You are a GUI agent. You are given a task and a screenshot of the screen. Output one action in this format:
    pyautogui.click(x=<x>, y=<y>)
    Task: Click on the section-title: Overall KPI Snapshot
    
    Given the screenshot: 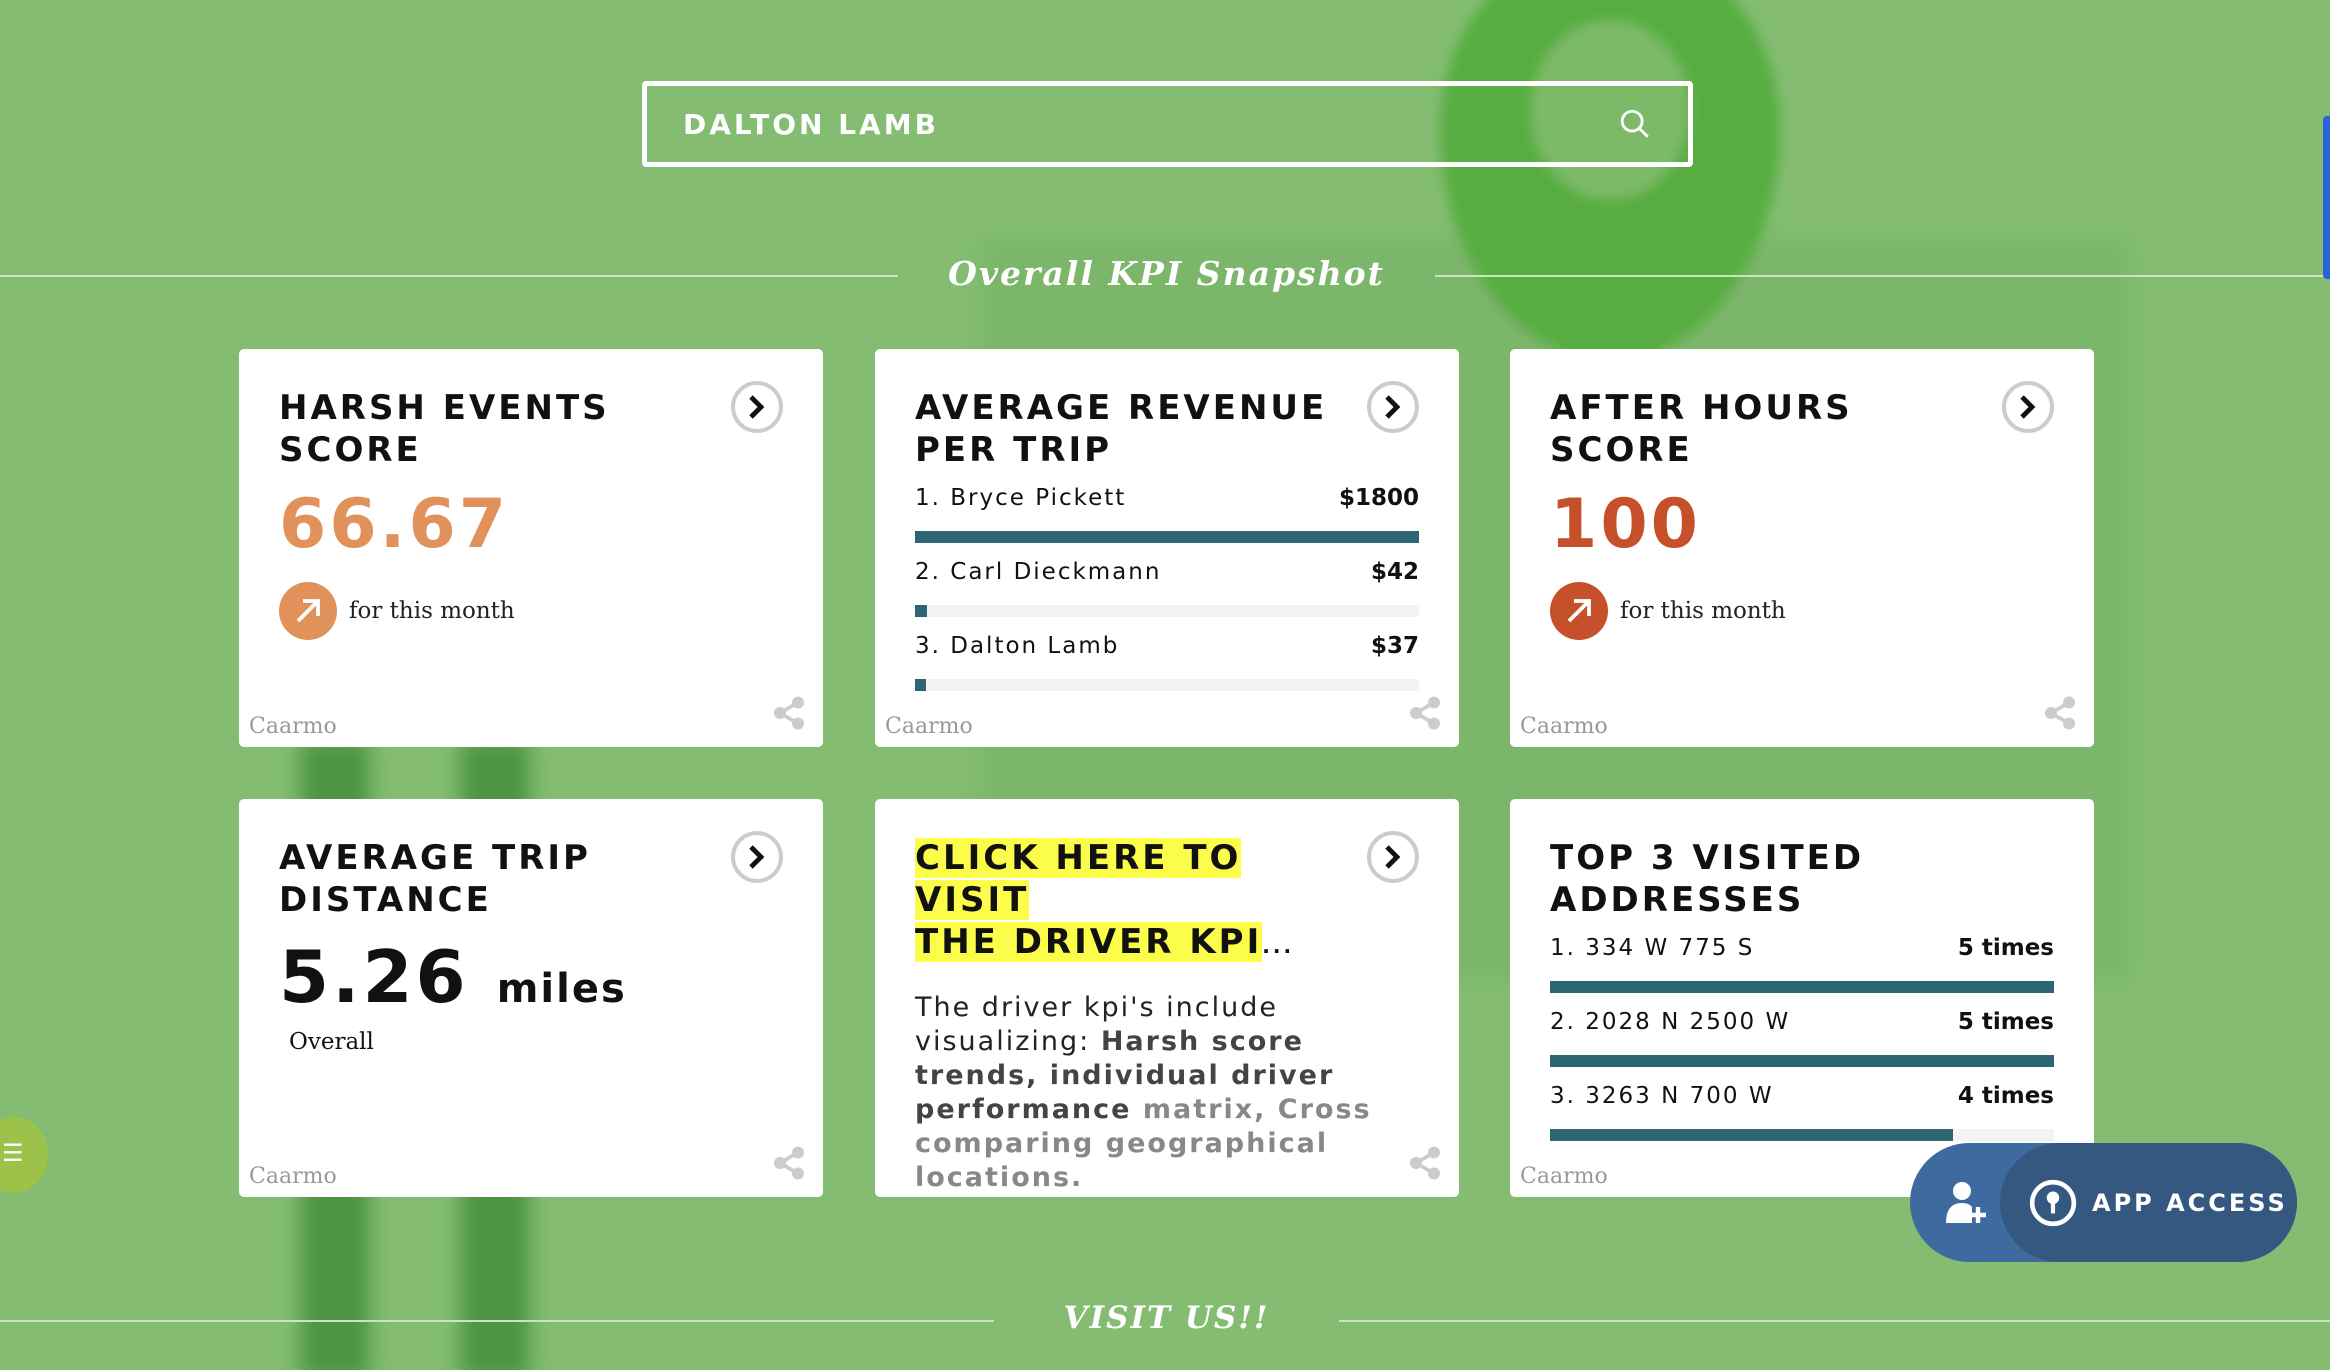 What is the action you would take?
    pyautogui.click(x=1166, y=273)
    